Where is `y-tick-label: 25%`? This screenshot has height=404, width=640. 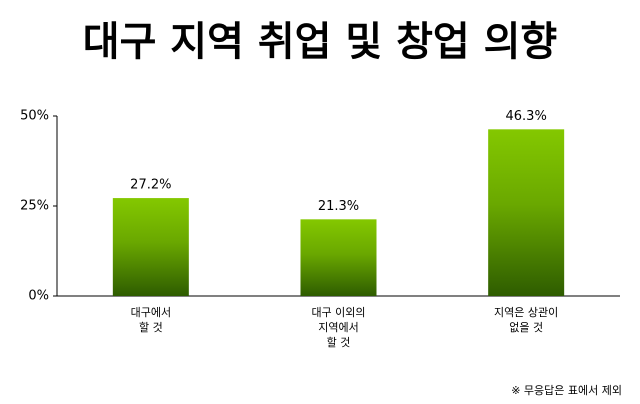
y-tick-label: 25% is located at coordinates (34, 206).